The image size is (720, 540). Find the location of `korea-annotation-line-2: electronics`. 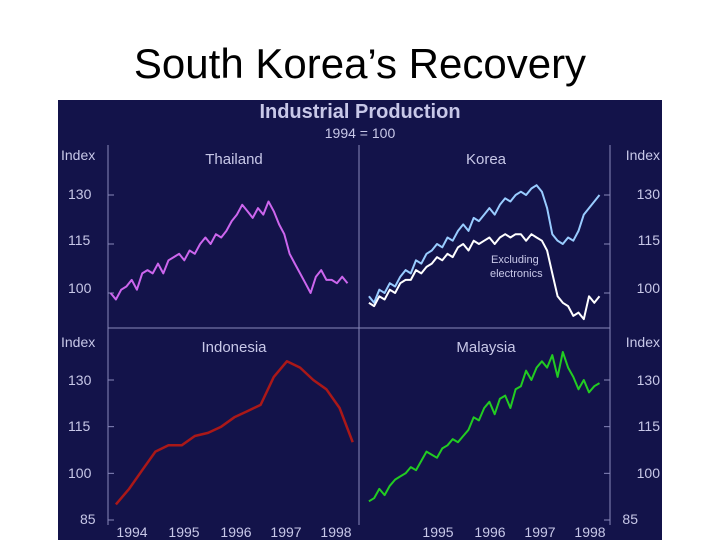

korea-annotation-line-2: electronics is located at coordinates (516, 274).